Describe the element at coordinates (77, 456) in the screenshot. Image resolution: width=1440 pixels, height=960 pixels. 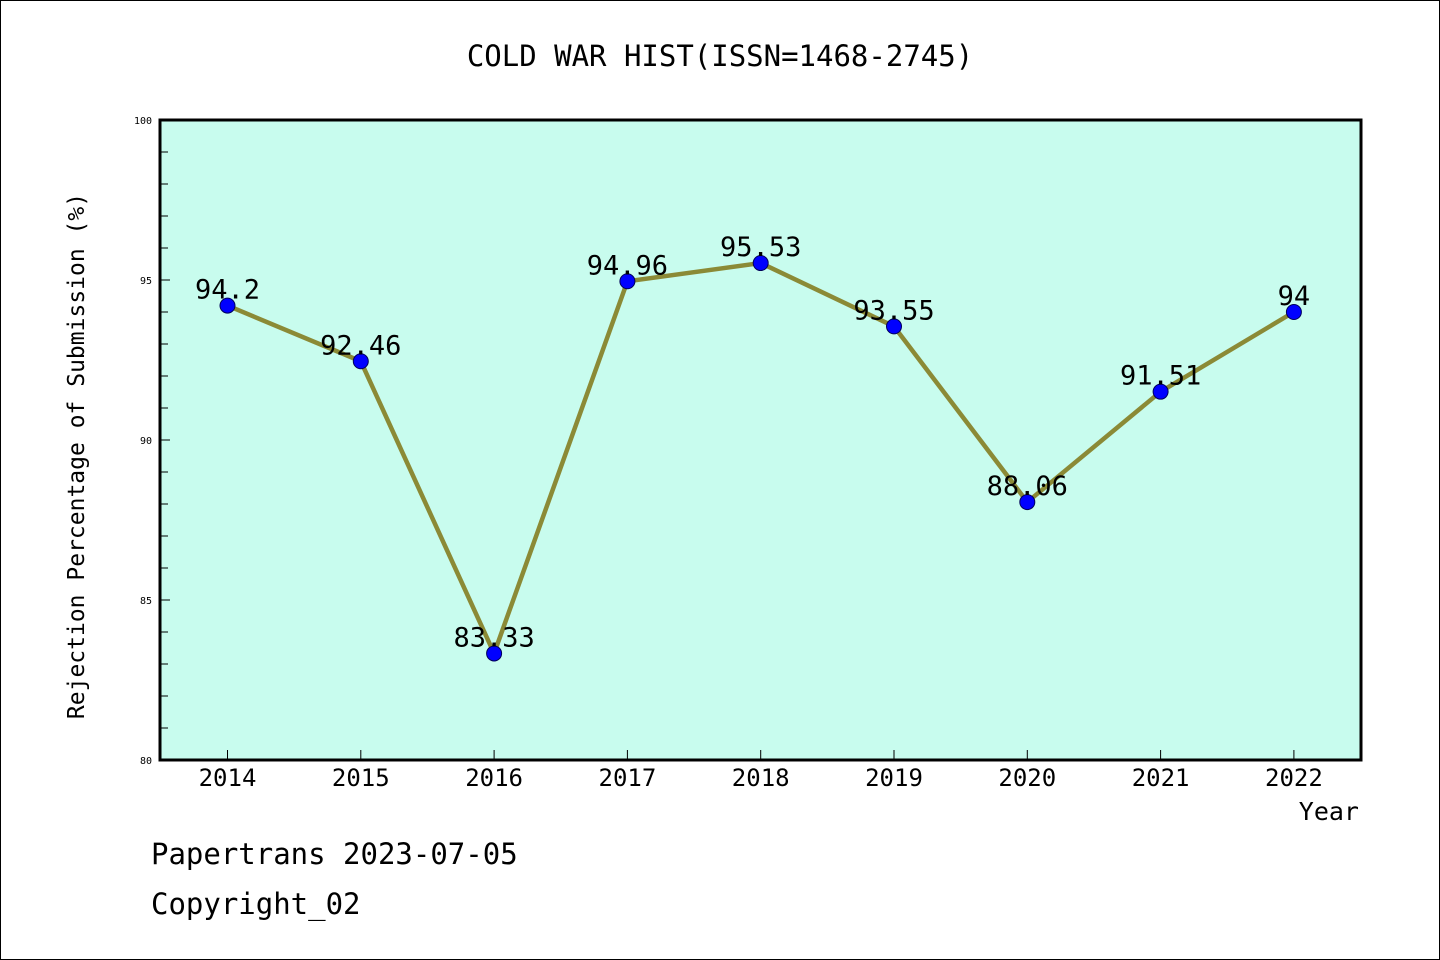
I see `y-axis-label: Rejection Percentage of Submission (%)` at that location.